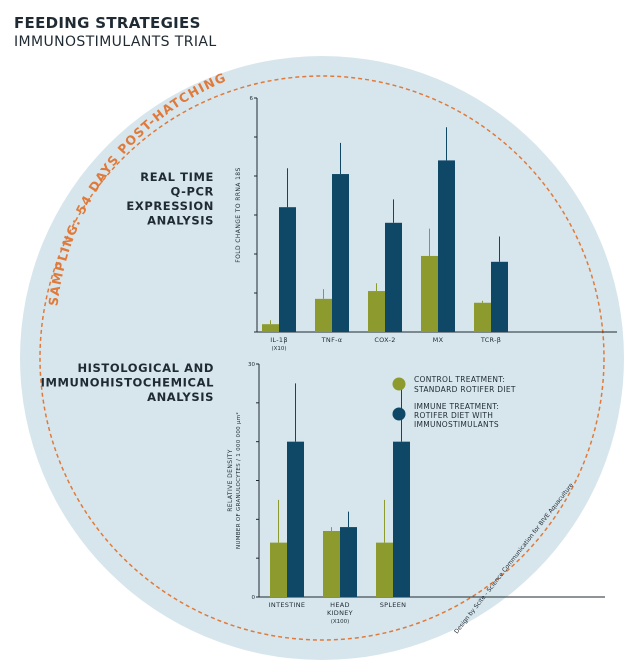  I want to click on section-title-line: EXPRESSION, so click(170, 206).